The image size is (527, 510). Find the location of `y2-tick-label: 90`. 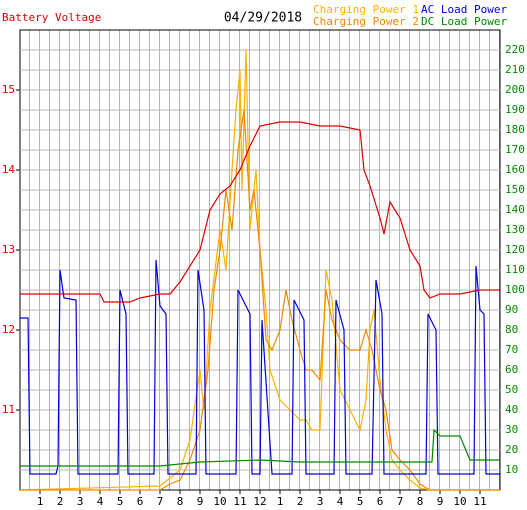

y2-tick-label: 90 is located at coordinates (511, 309).